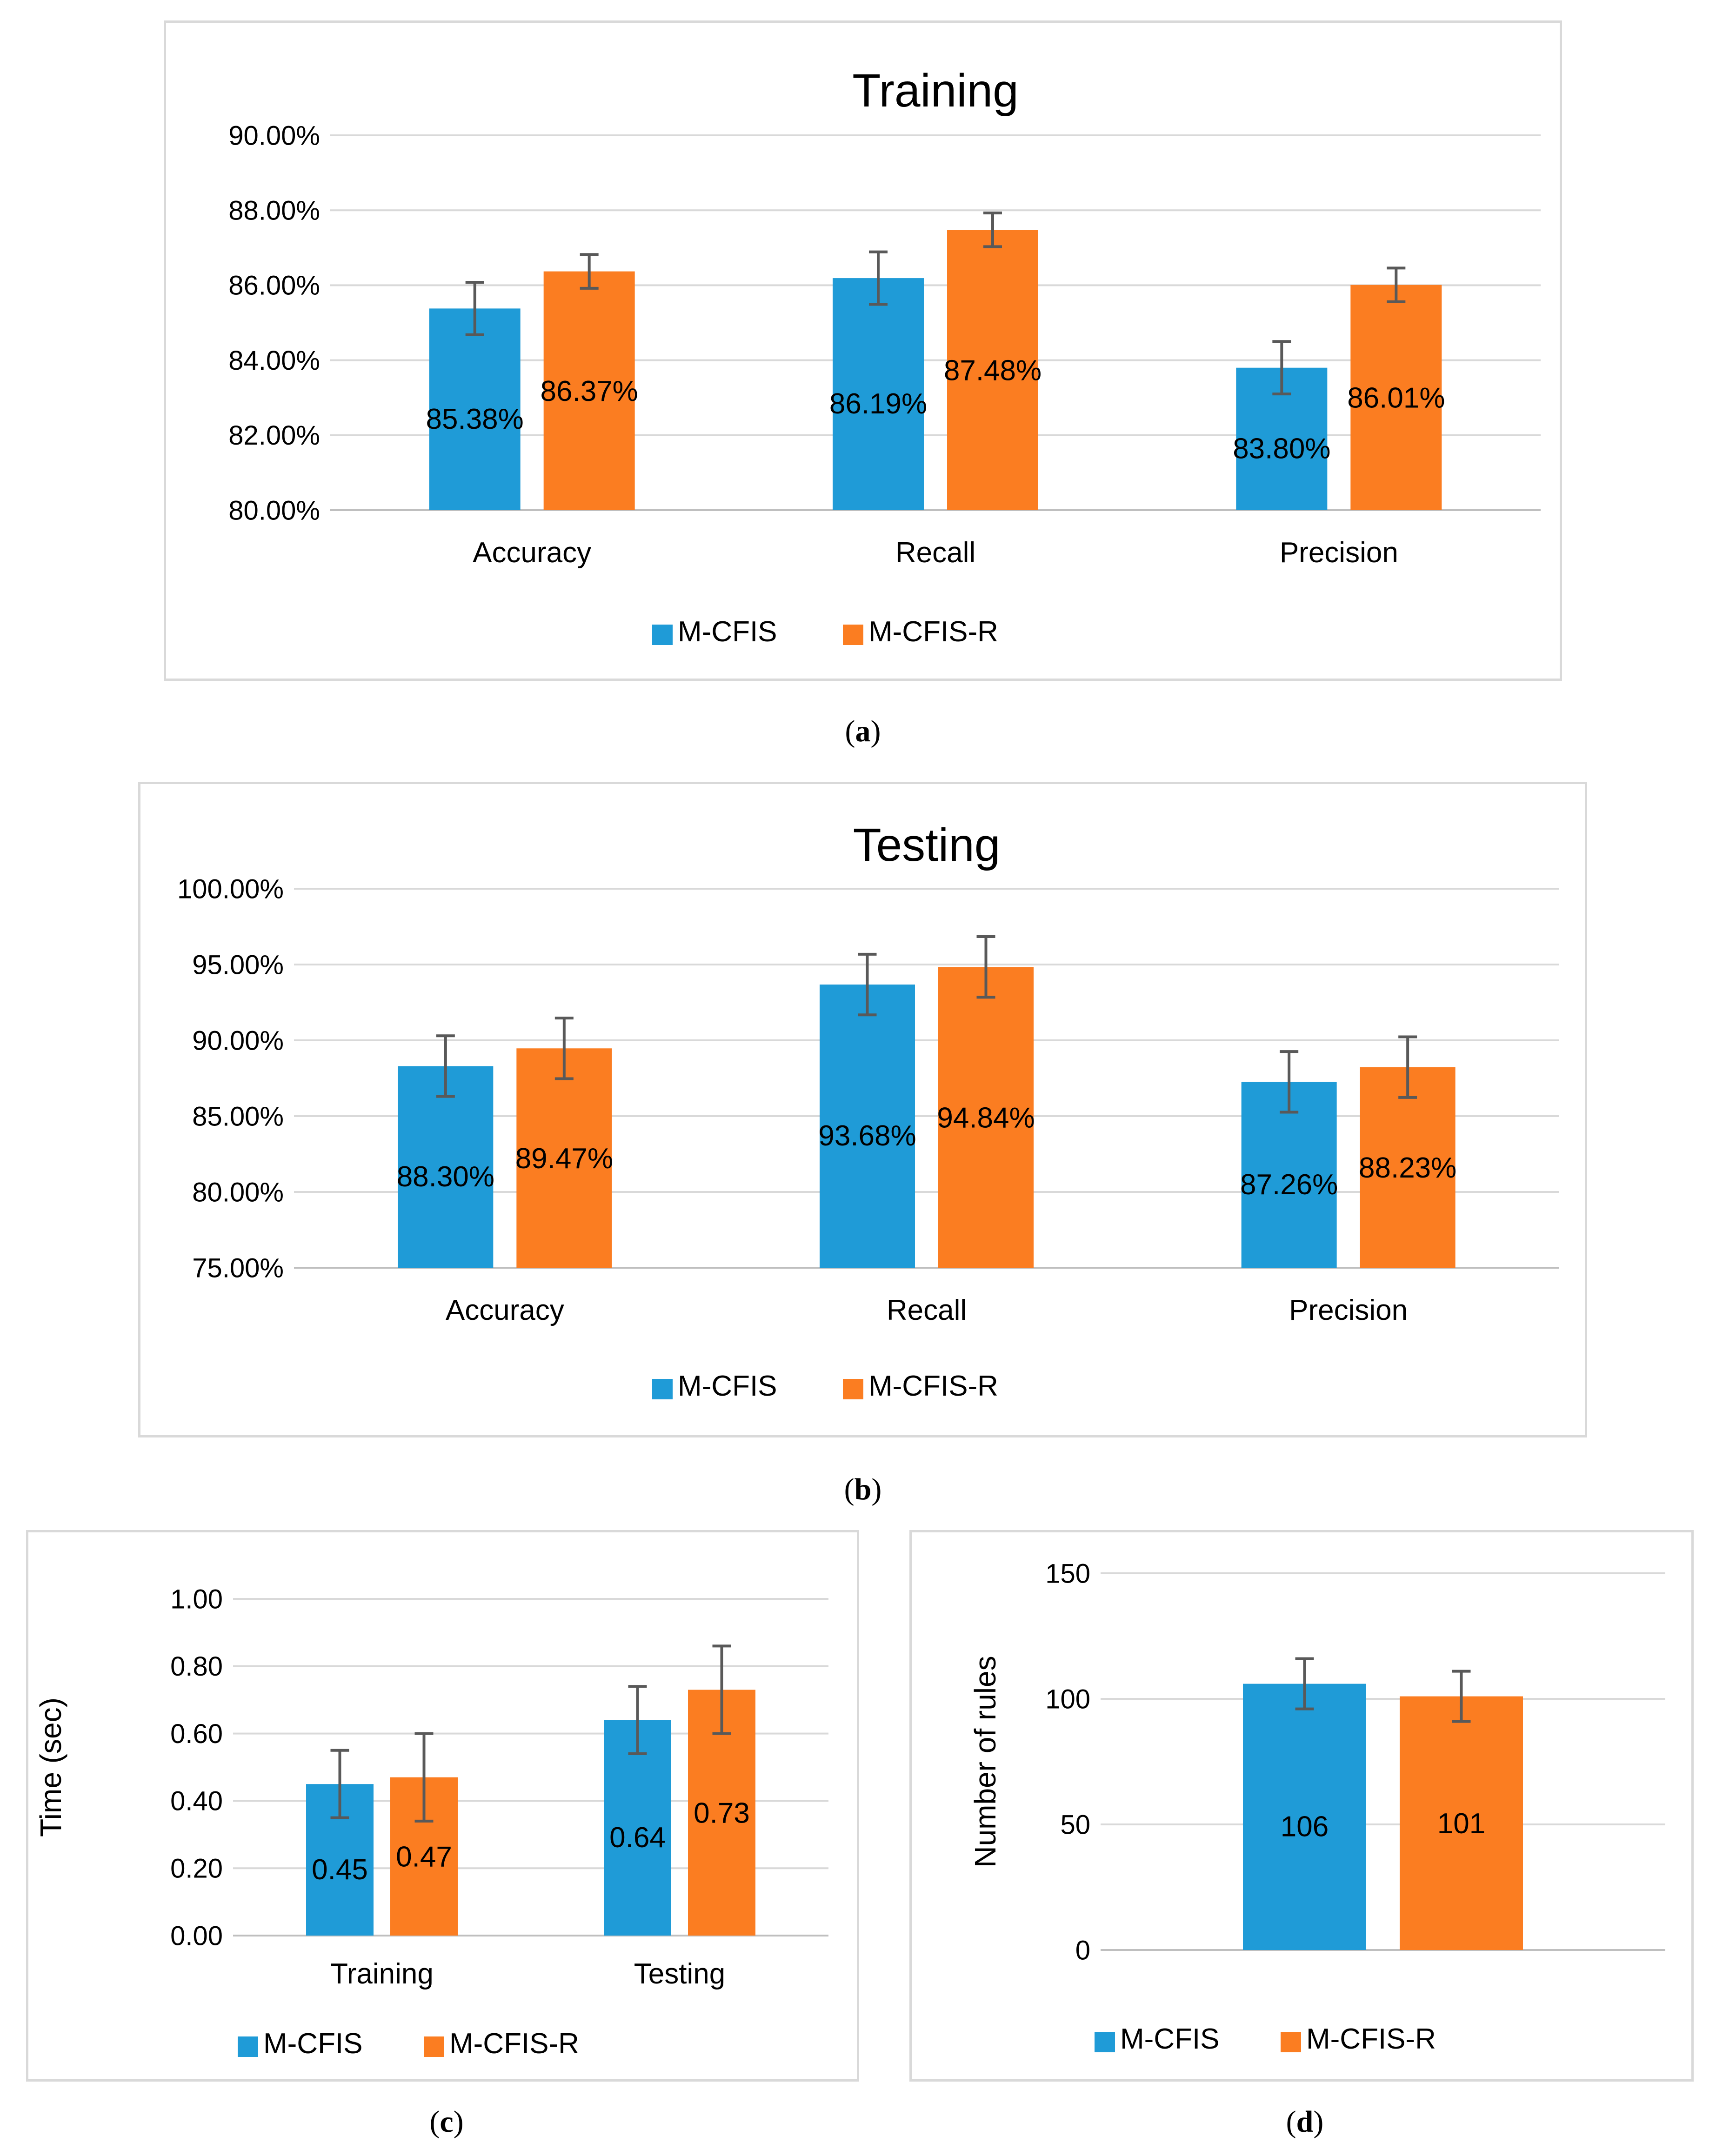 The width and height of the screenshot is (1716, 2156). Describe the element at coordinates (238, 1116) in the screenshot. I see `y-tick-label: 85.00%` at that location.